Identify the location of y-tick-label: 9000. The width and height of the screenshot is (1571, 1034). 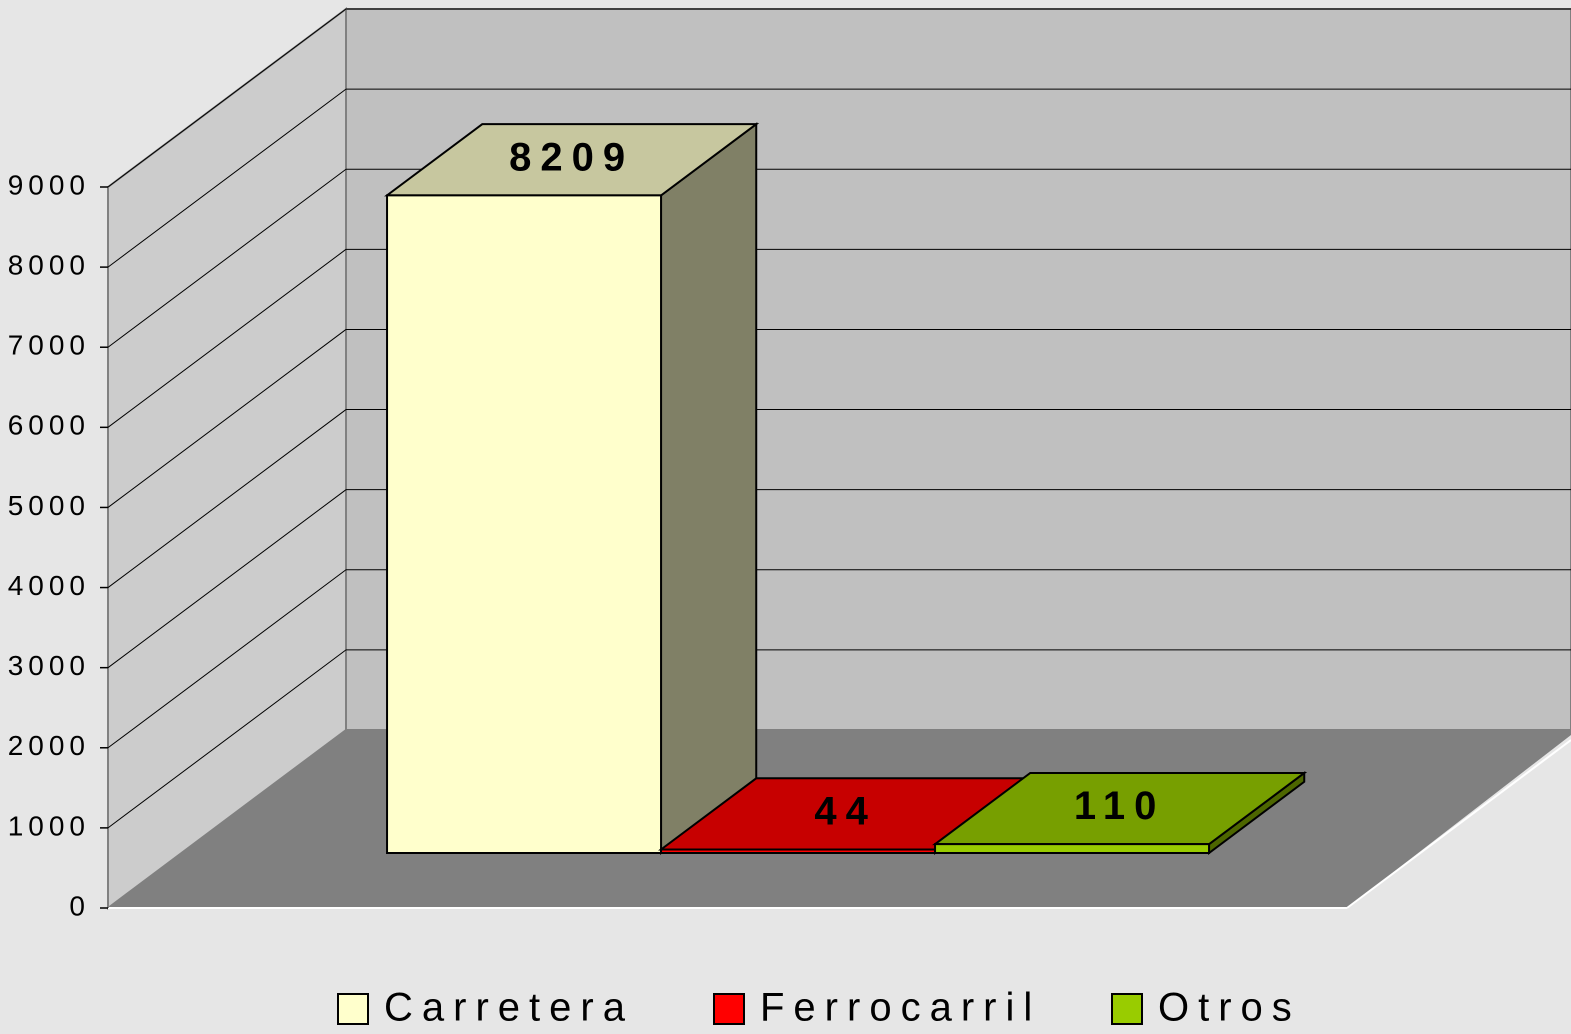
(49, 184).